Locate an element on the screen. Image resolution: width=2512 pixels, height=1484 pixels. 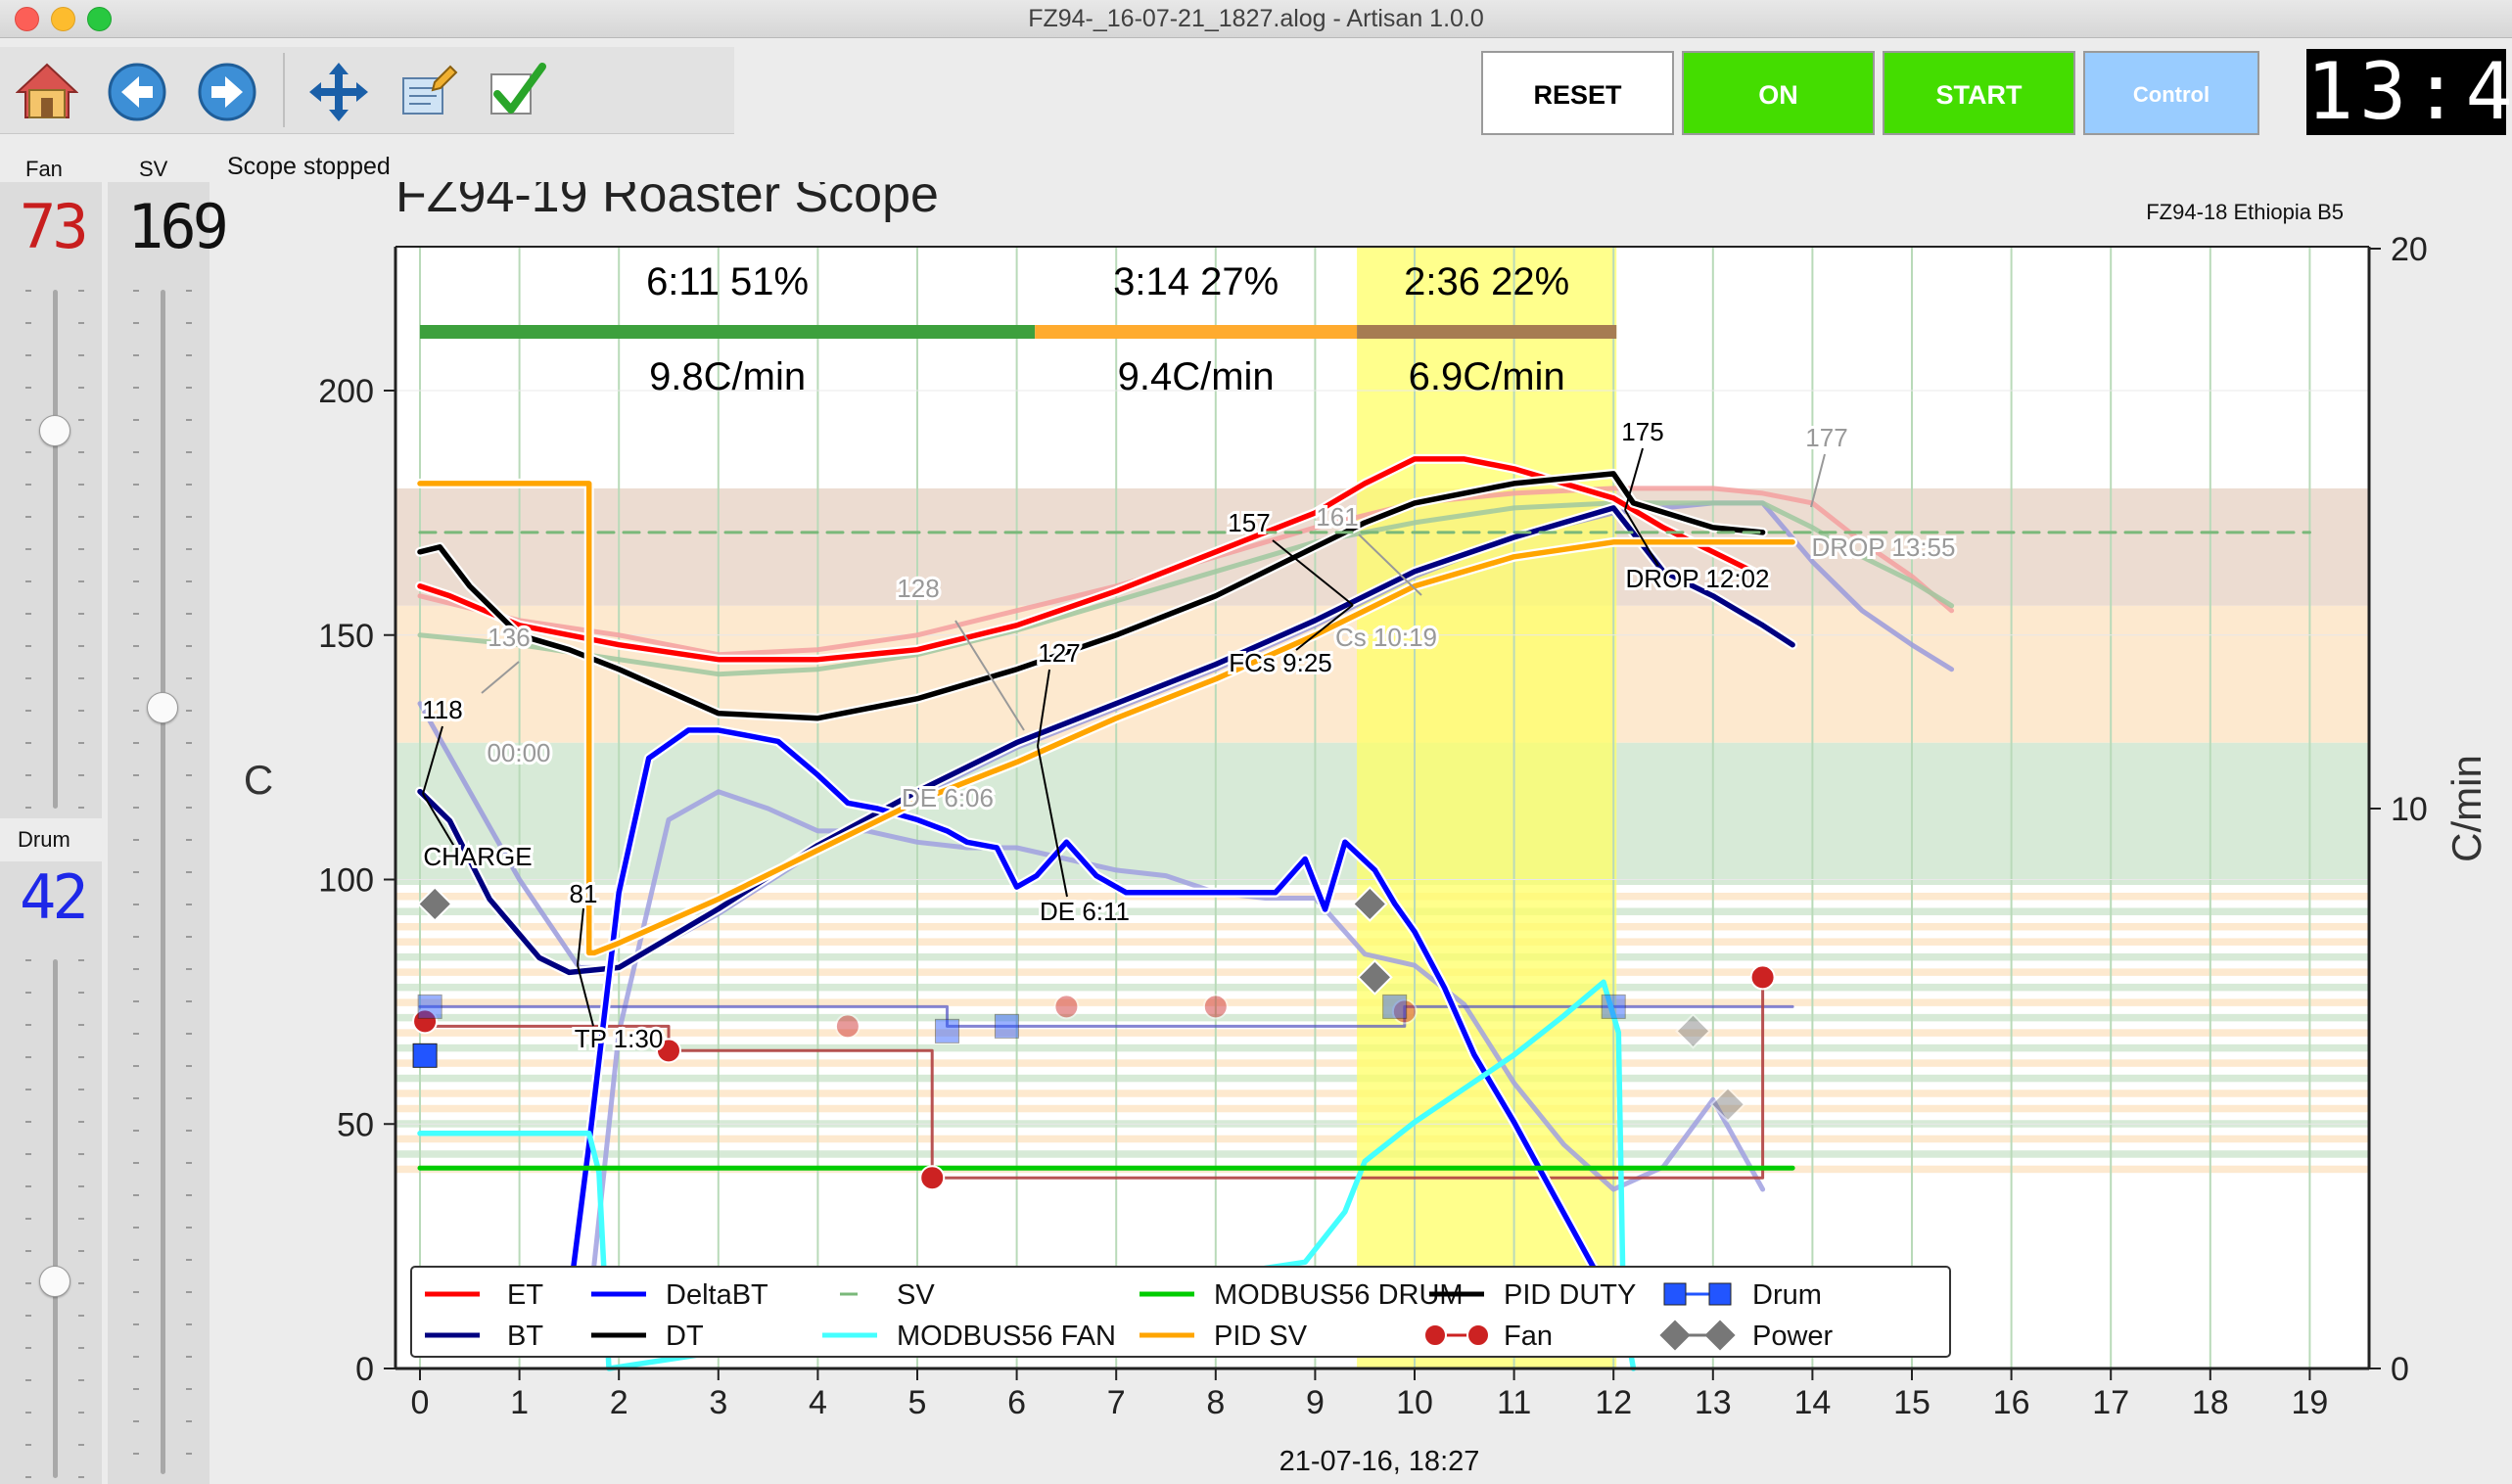
event-drop-label: DROP 12:02 is located at coordinates (1698, 578).